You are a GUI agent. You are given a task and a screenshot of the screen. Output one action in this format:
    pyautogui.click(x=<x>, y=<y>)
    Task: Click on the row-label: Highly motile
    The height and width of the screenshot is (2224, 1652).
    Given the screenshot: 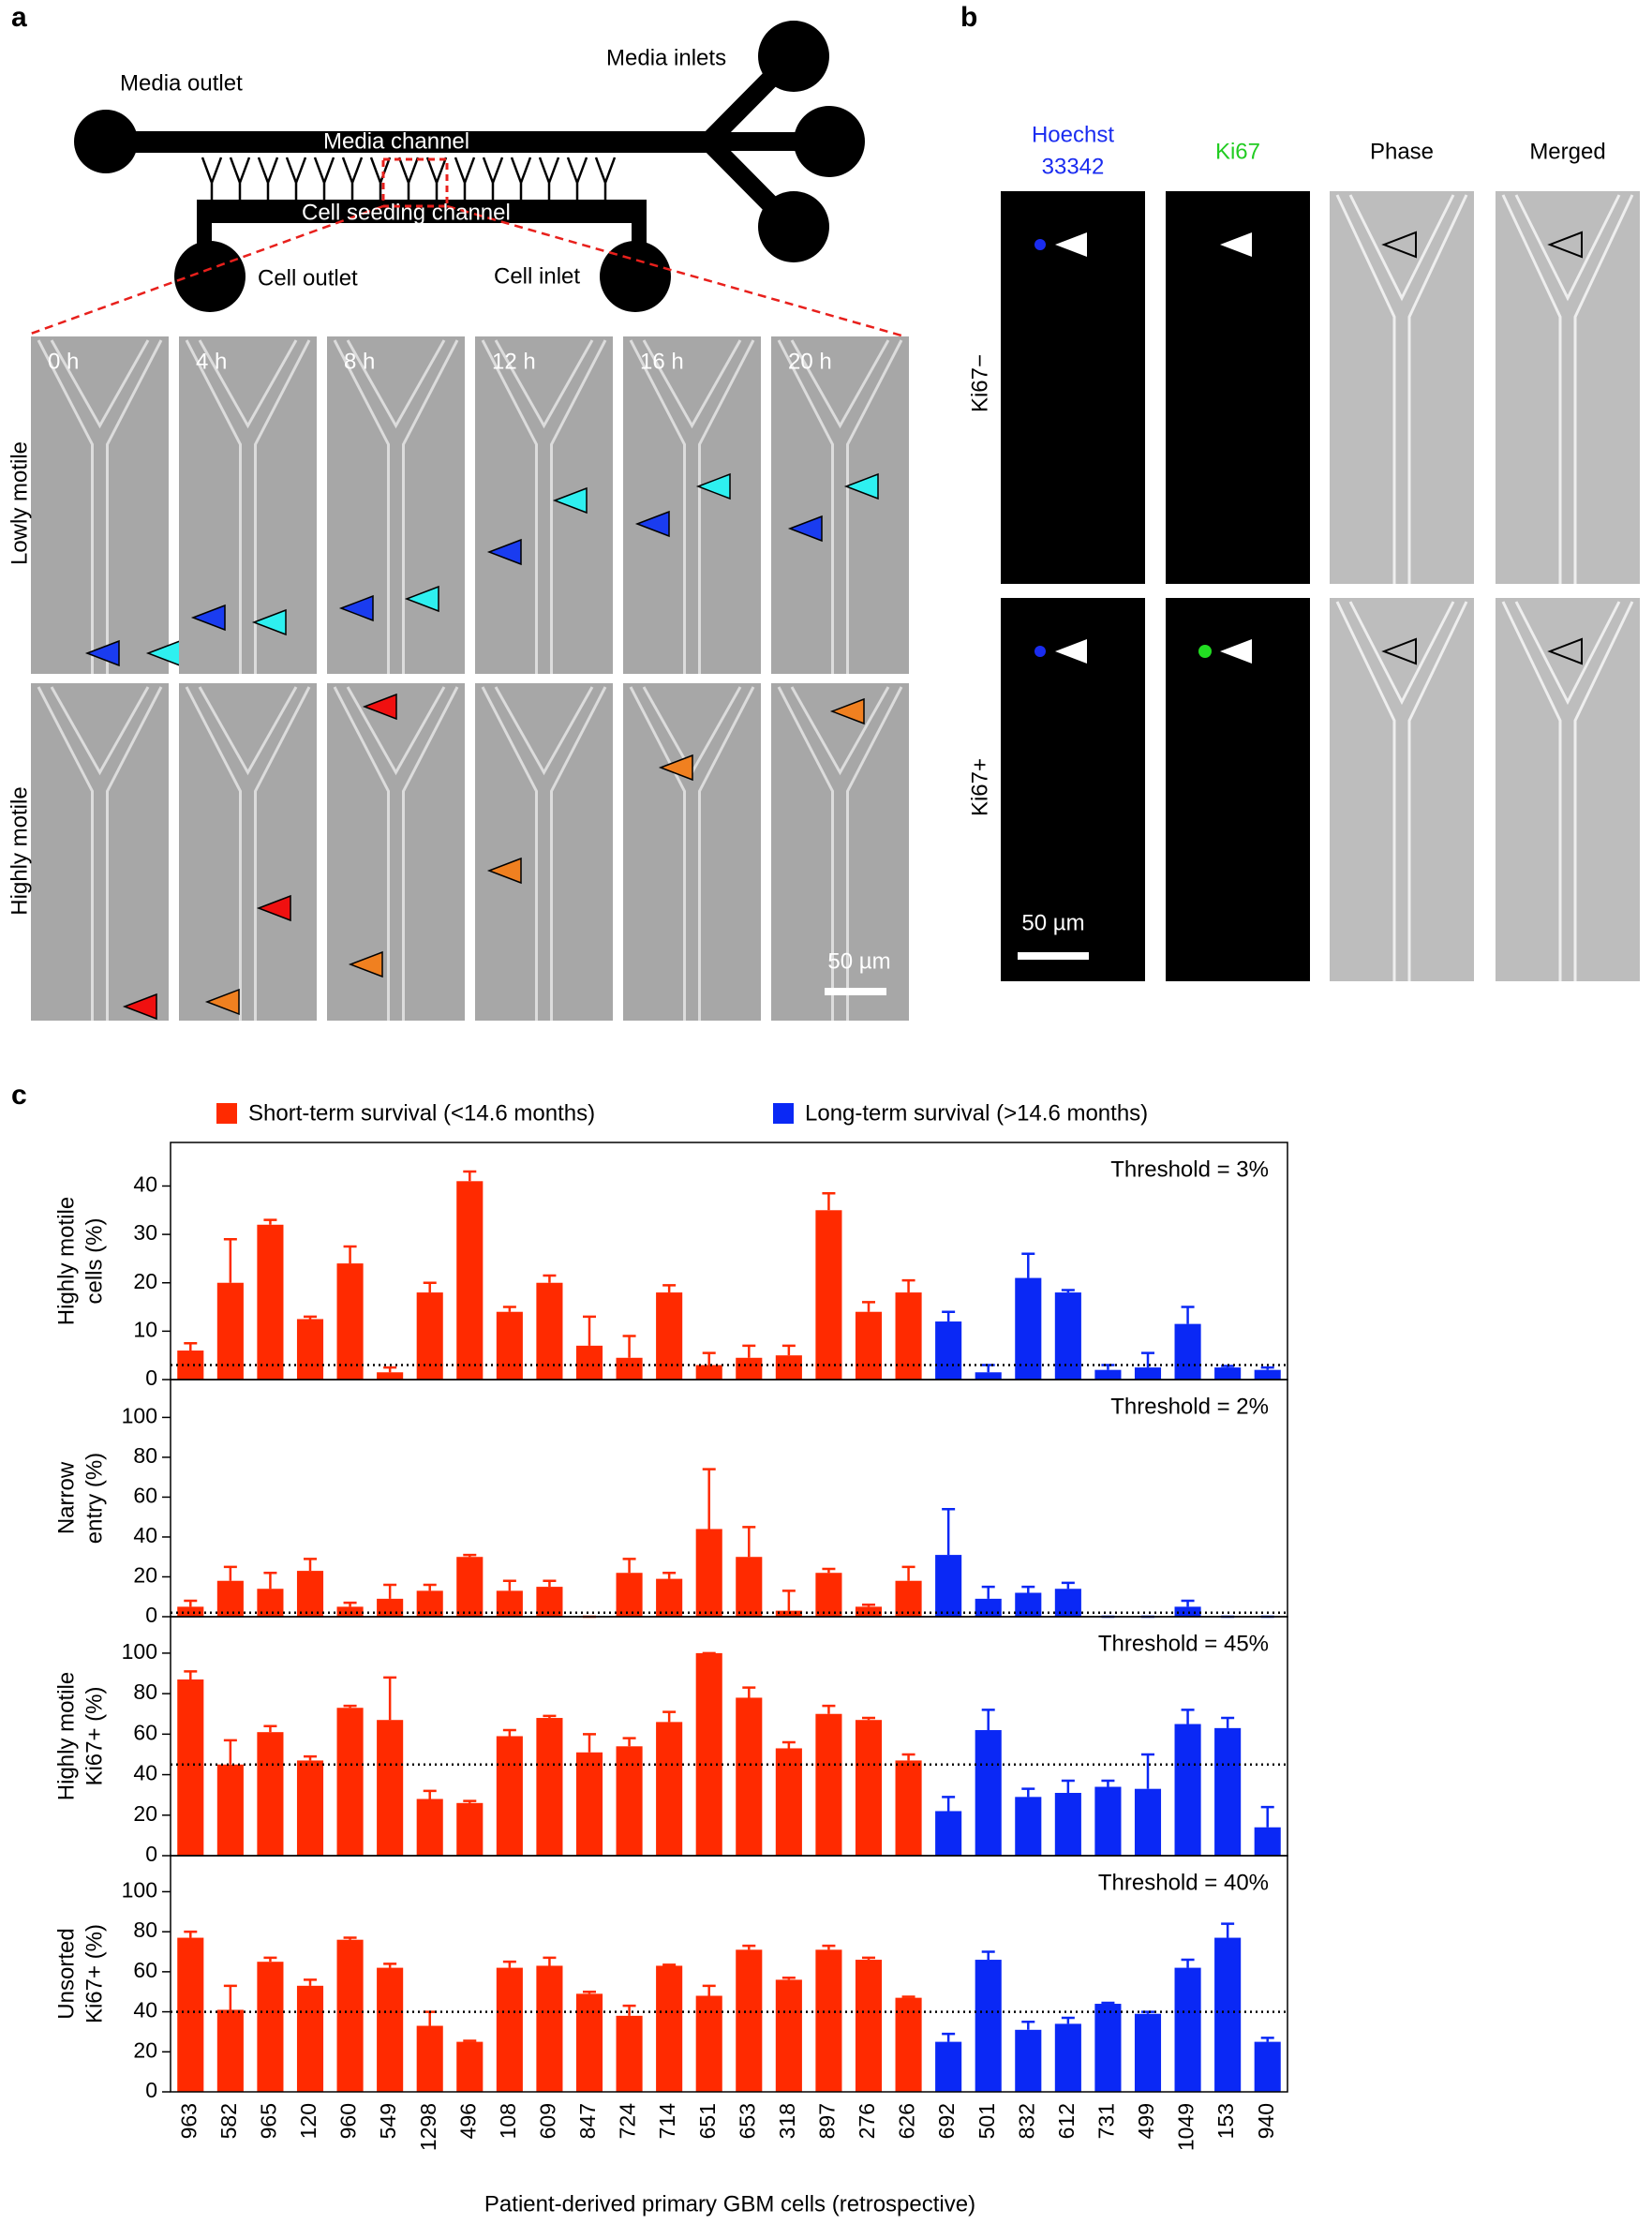 What is the action you would take?
    pyautogui.click(x=19, y=850)
    